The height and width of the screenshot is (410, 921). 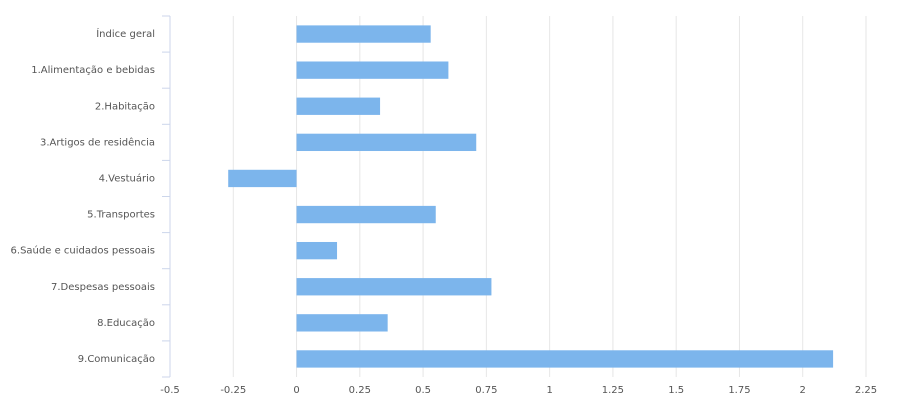 I want to click on x-tick-label: 1.5, so click(x=676, y=390).